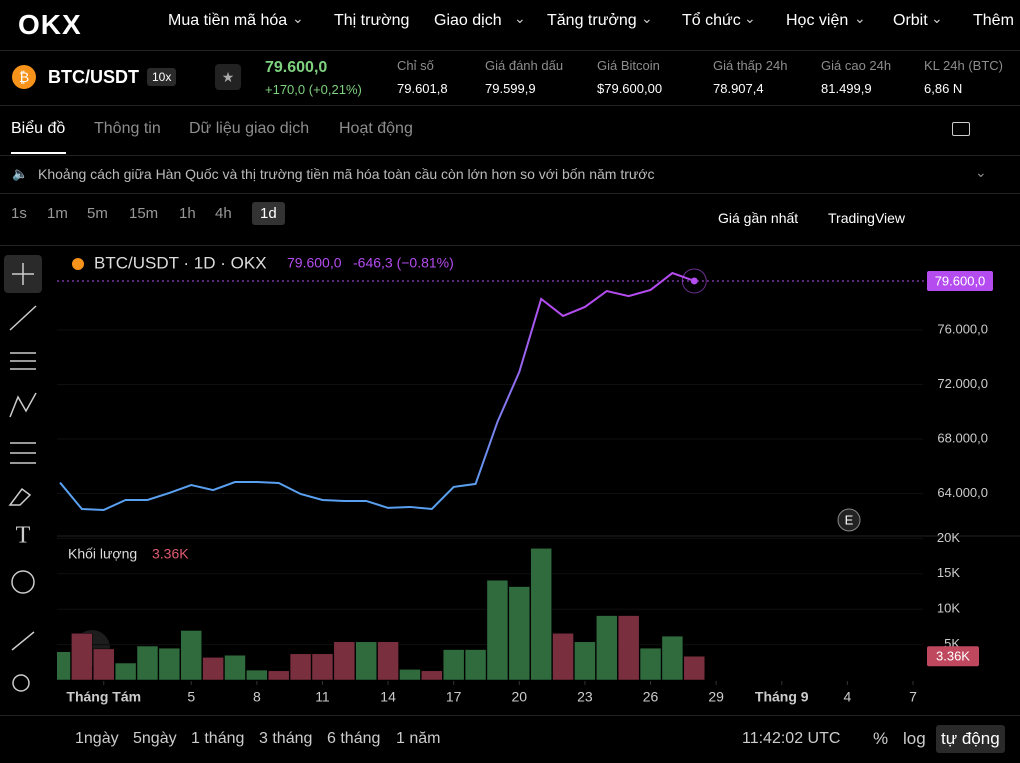 This screenshot has height=763, width=1020. Describe the element at coordinates (372, 20) in the screenshot. I see `nav-item: Thị trường` at that location.